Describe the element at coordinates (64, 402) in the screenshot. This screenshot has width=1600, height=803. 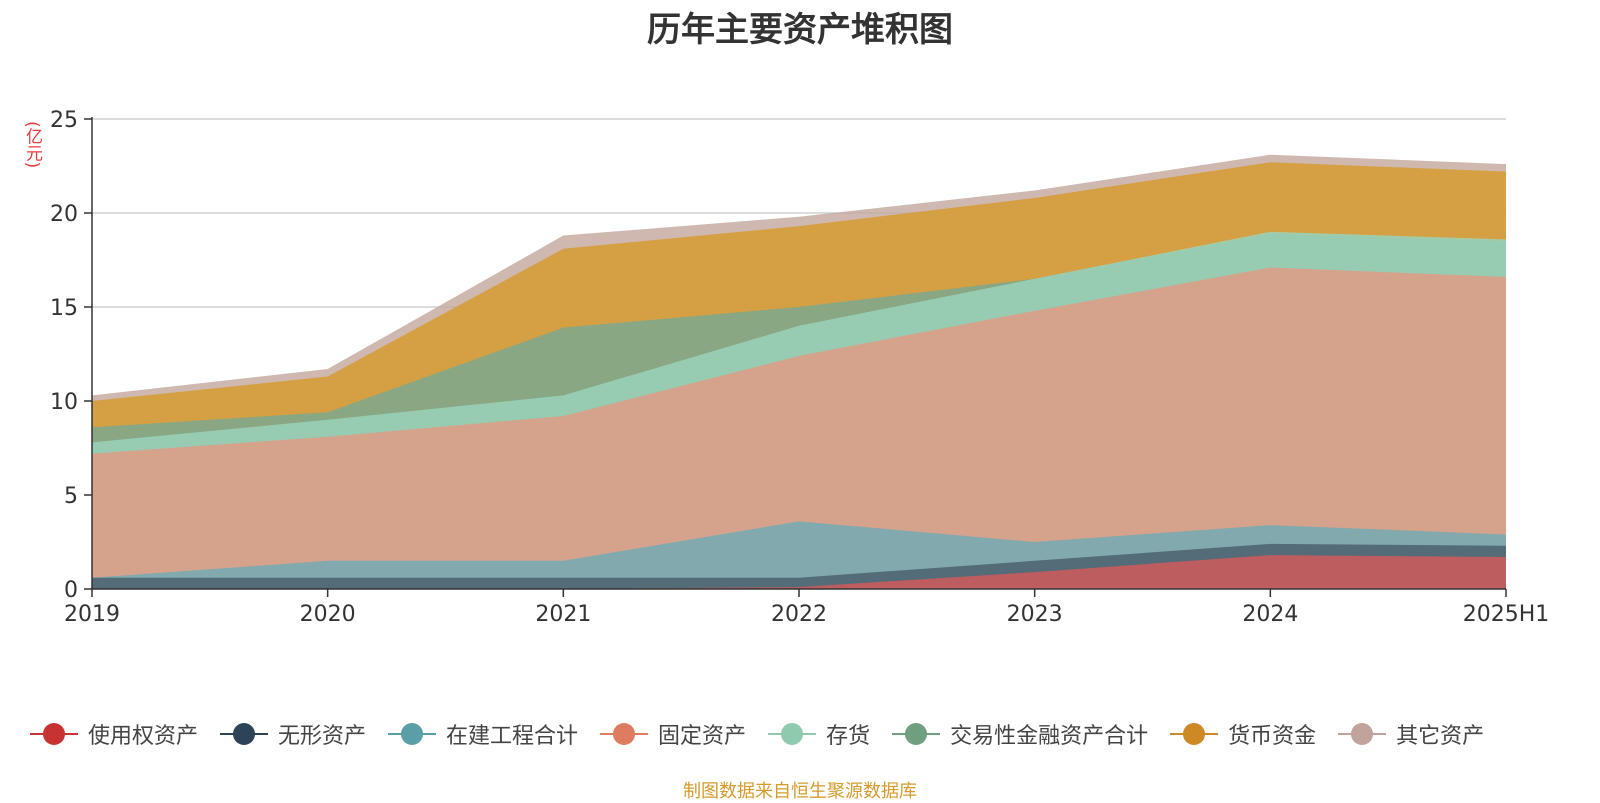
I see `y-tick-label: 10` at that location.